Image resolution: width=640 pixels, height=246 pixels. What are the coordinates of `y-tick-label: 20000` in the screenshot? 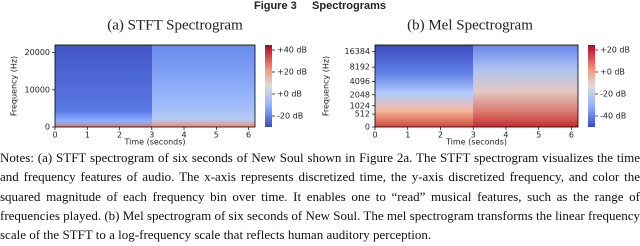 It's located at (37, 52).